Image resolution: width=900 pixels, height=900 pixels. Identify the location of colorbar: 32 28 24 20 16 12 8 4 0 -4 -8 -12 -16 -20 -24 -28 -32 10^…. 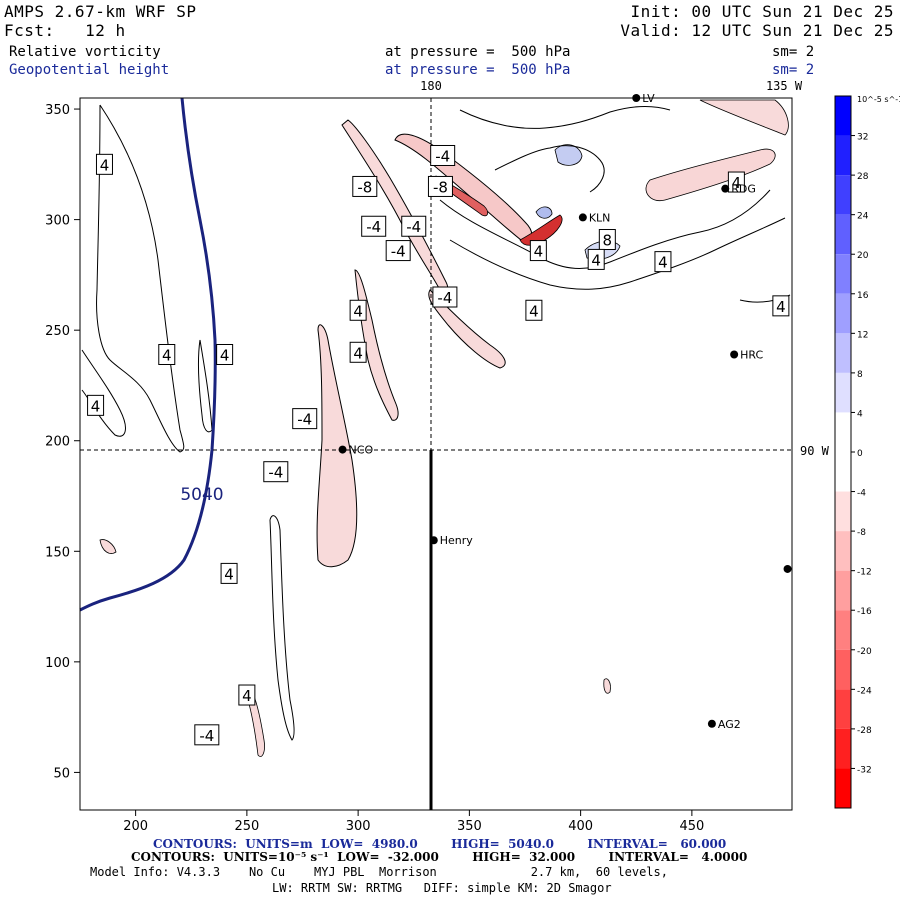
(867, 452).